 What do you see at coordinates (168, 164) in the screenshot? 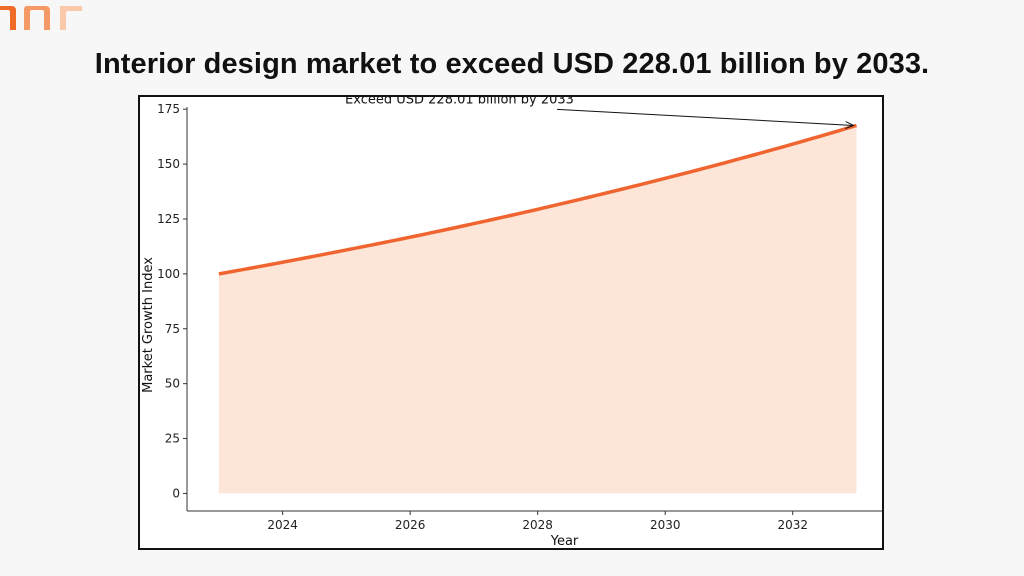
I see `y-tick-label: 150` at bounding box center [168, 164].